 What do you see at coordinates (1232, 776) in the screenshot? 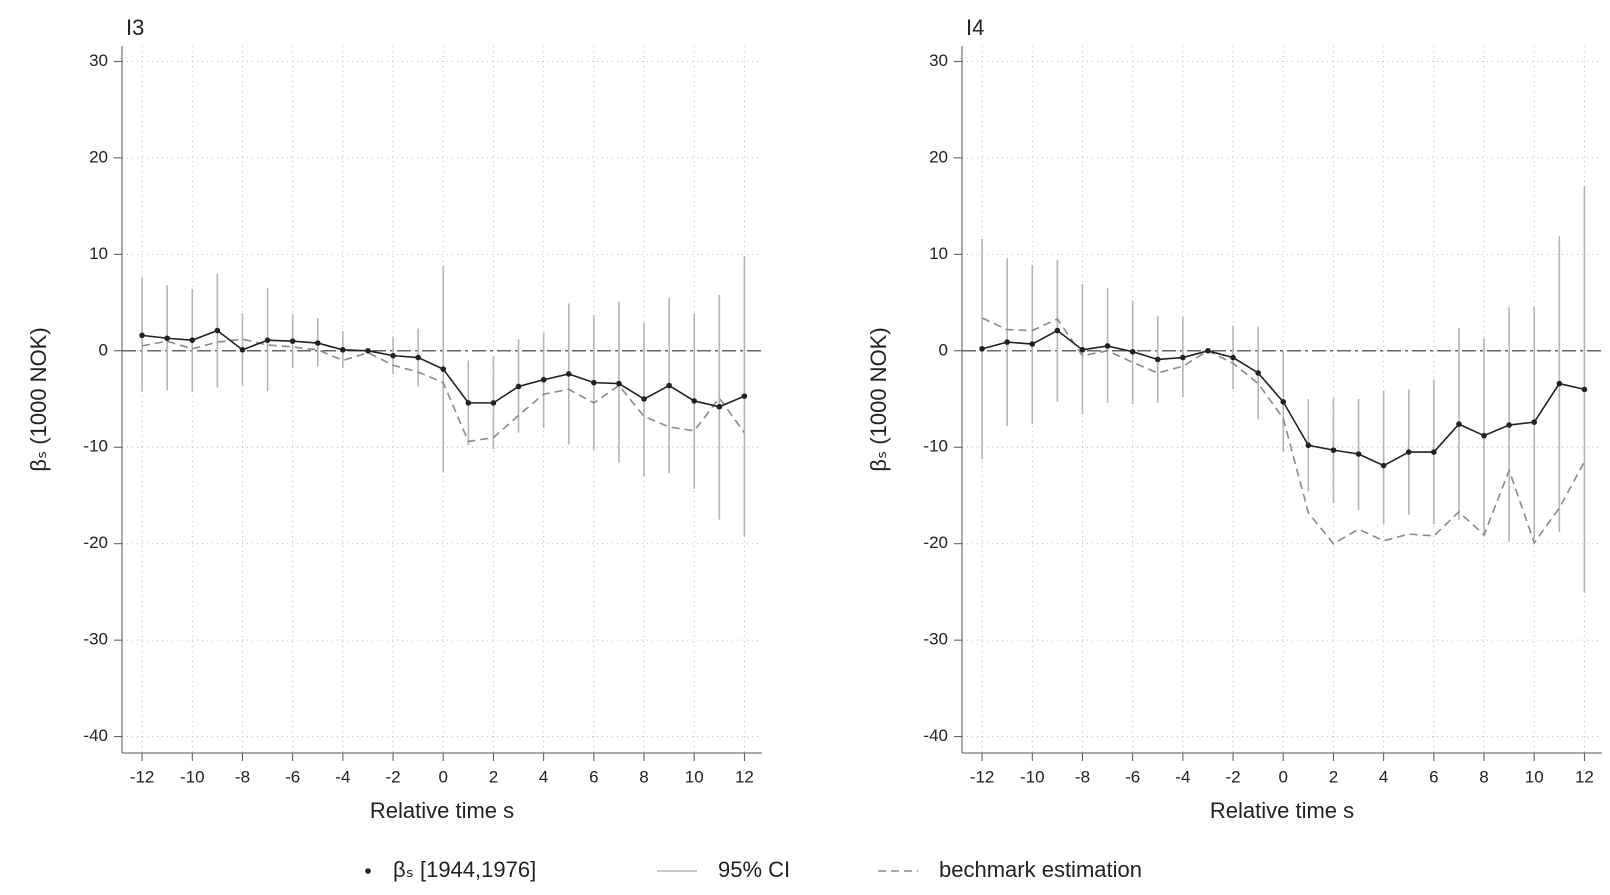
I see `x-tick-label: -2` at bounding box center [1232, 776].